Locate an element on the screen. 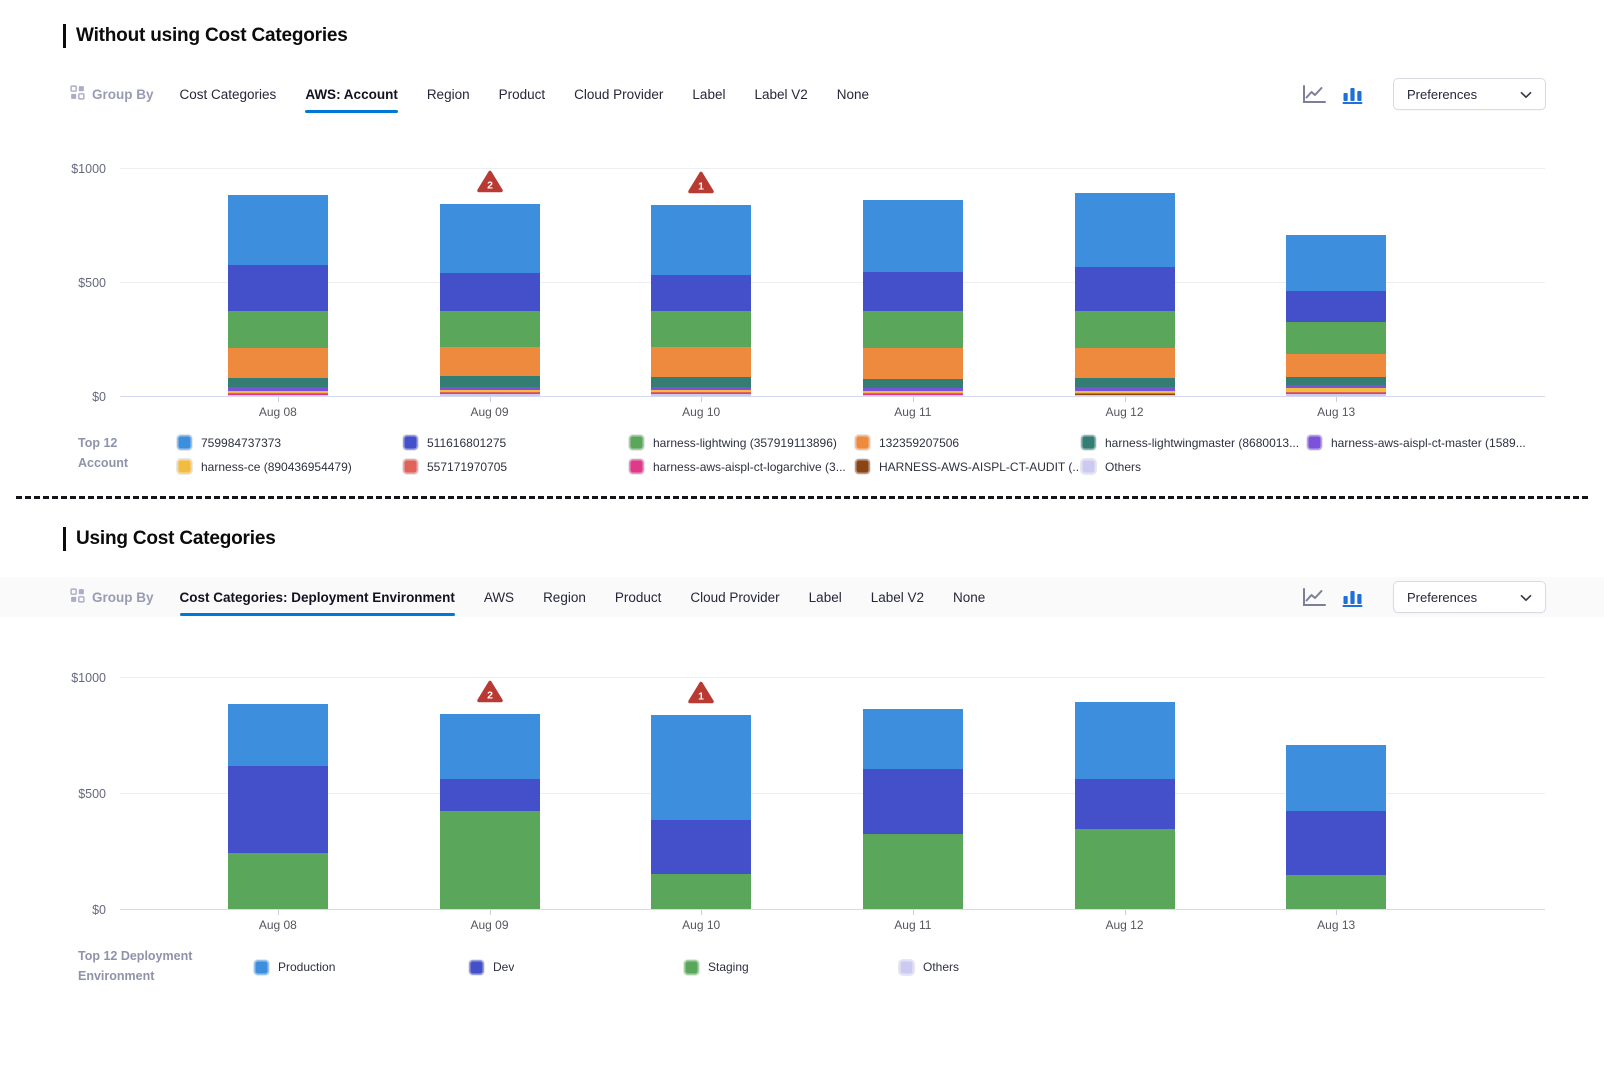 The width and height of the screenshot is (1604, 1066). legend-item: 759984737373 is located at coordinates (290, 442).